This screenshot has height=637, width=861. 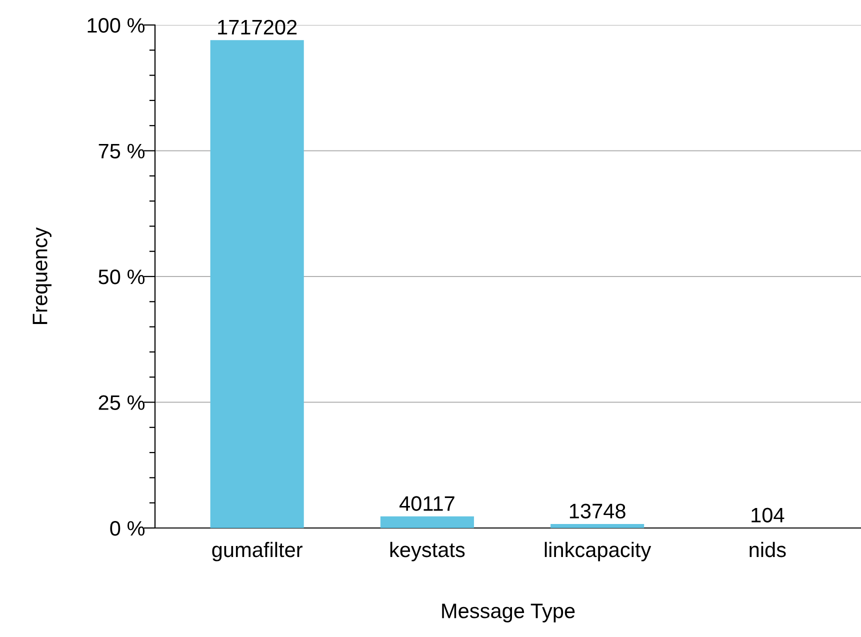 I want to click on y-tick-label: 50 %, so click(x=121, y=277).